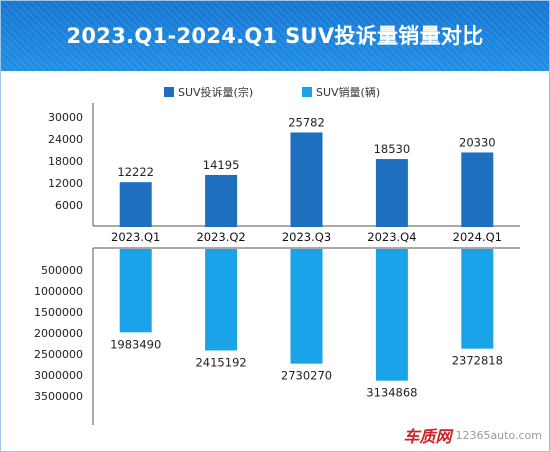 Image resolution: width=550 pixels, height=452 pixels. What do you see at coordinates (306, 237) in the screenshot?
I see `category-label: 2023.Q3` at bounding box center [306, 237].